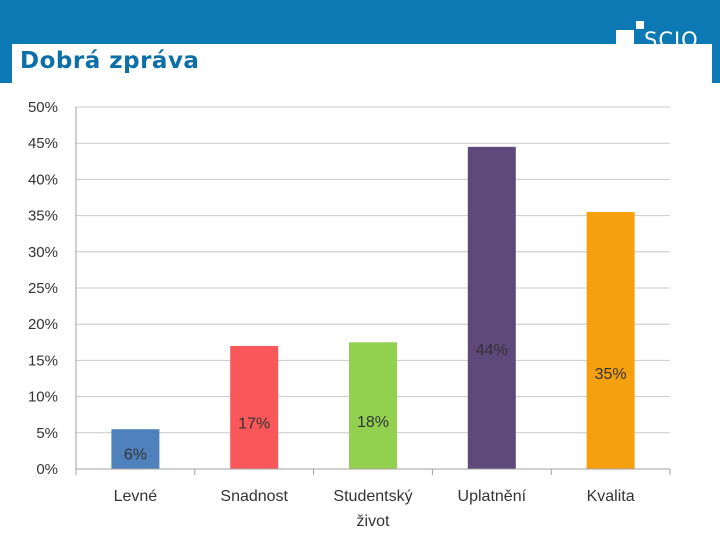  What do you see at coordinates (611, 496) in the screenshot?
I see `x-category-label: Kvalita` at bounding box center [611, 496].